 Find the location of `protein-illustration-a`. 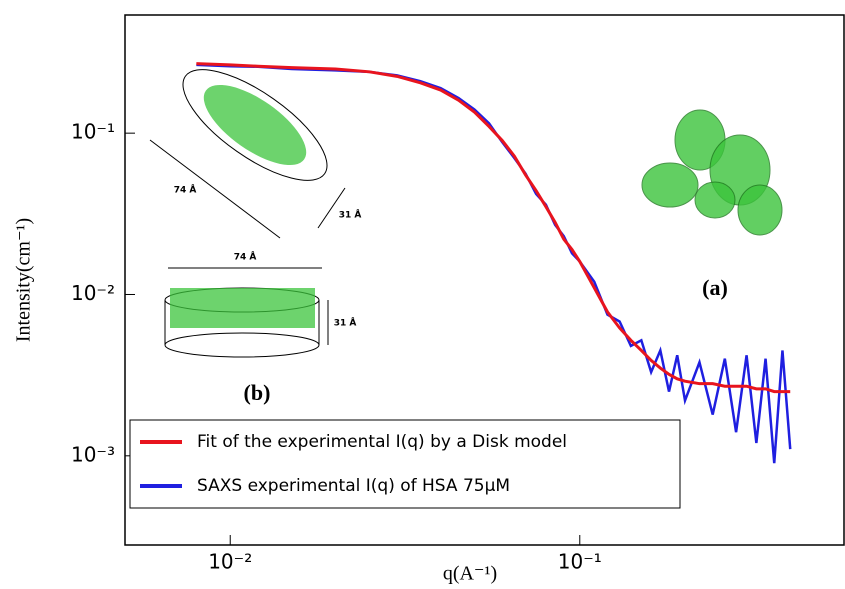

protein-illustration-a is located at coordinates (712, 172).